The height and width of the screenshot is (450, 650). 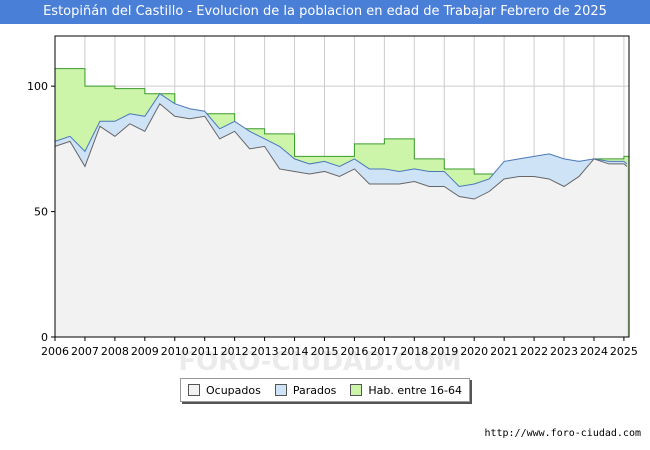 I want to click on x-tick-label-2021: 2021, so click(x=504, y=351).